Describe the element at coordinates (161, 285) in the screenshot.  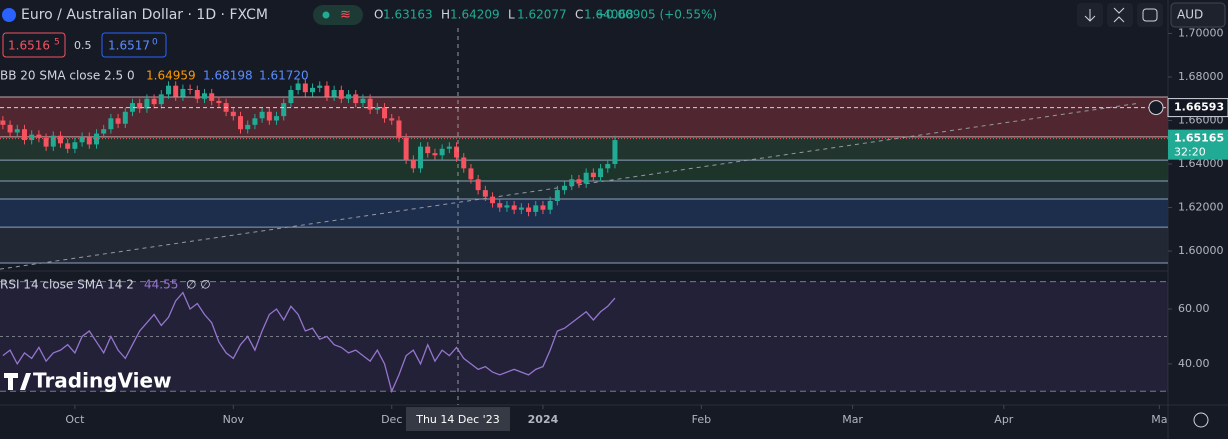
I see `rsi-last: 44.55` at that location.